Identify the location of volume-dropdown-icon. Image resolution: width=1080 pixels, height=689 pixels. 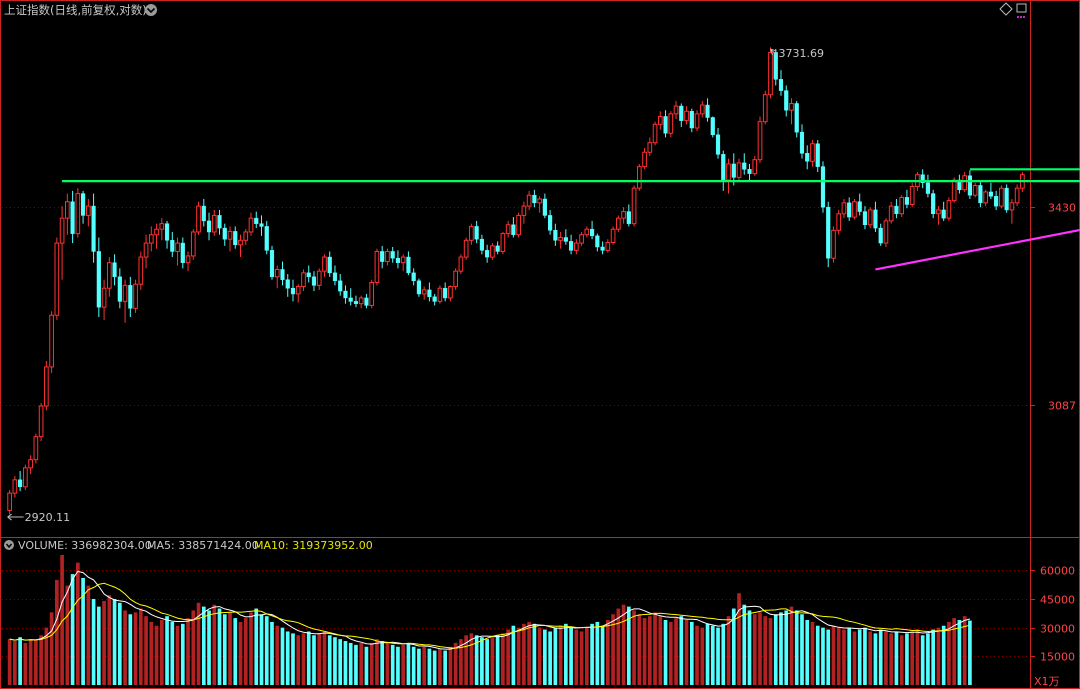
(9, 545).